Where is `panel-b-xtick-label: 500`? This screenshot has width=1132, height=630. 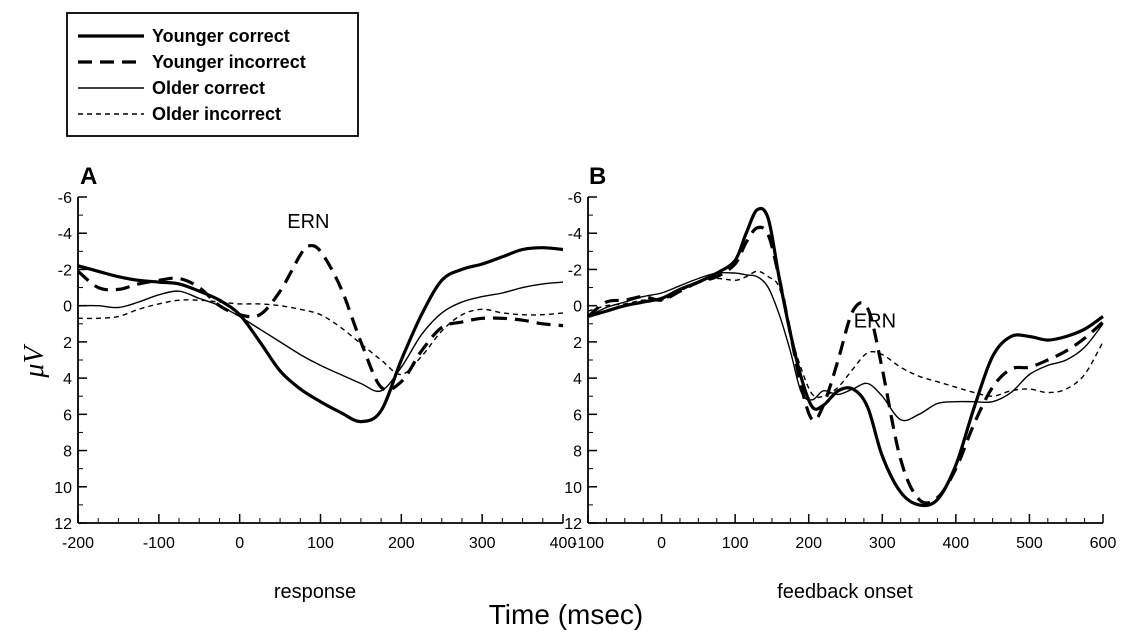 panel-b-xtick-label: 500 is located at coordinates (1029, 543).